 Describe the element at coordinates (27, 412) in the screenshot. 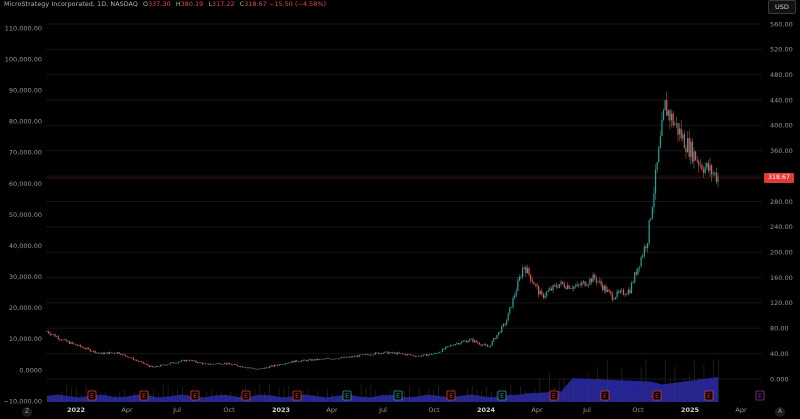

I see `reset-zoom-button: Z` at that location.